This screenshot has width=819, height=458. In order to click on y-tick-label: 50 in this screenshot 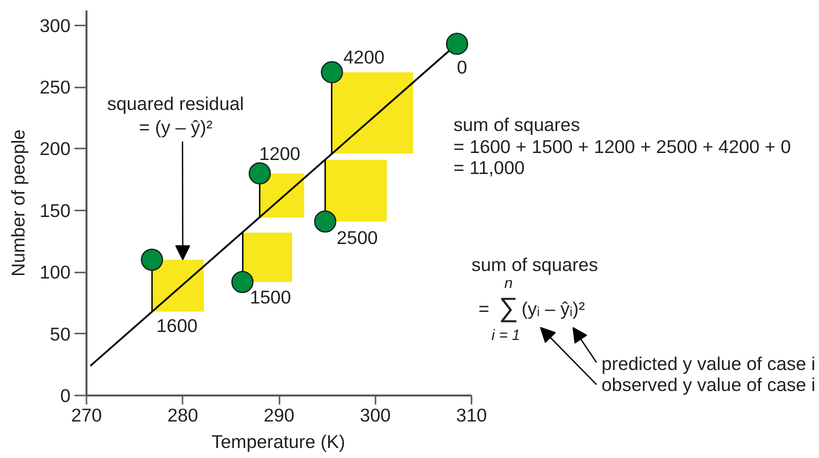, I will do `click(60, 333)`.